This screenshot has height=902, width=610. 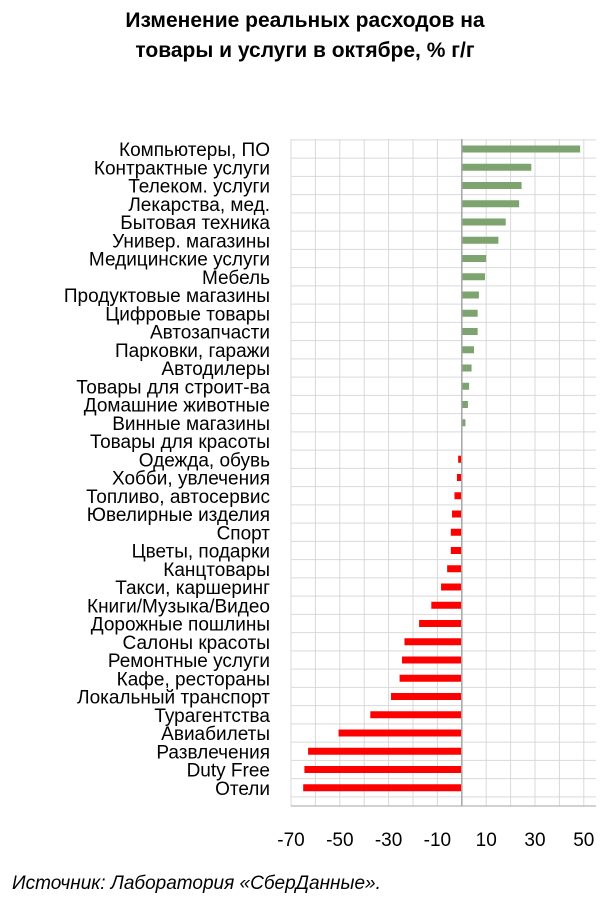 I want to click on category-label: Товары для красоты, so click(x=180, y=442).